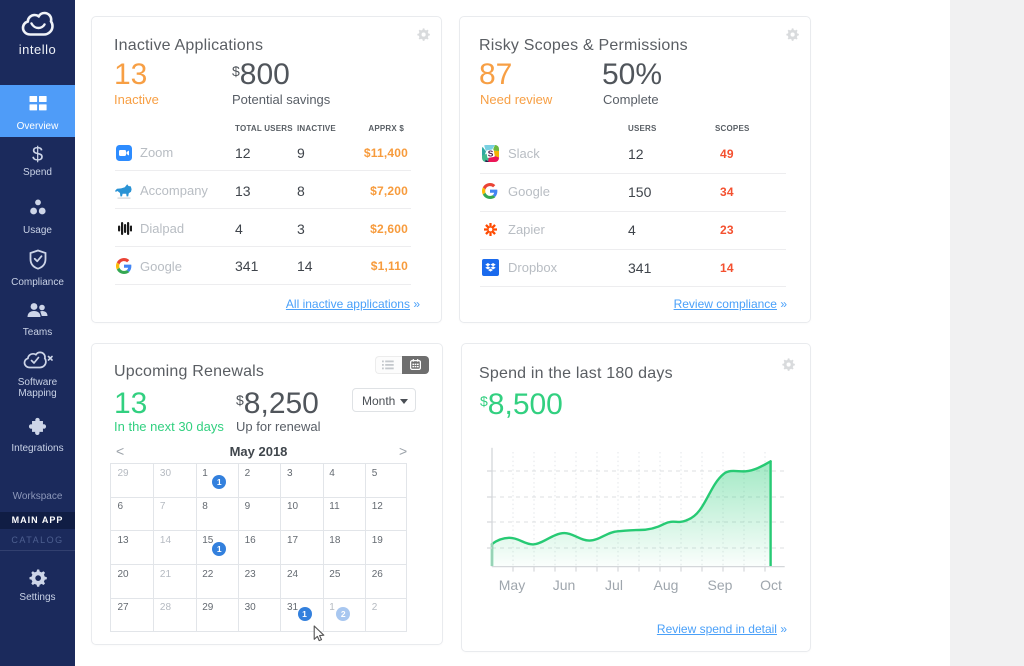 The image size is (1024, 666). I want to click on svg-text: Jul, so click(614, 585).